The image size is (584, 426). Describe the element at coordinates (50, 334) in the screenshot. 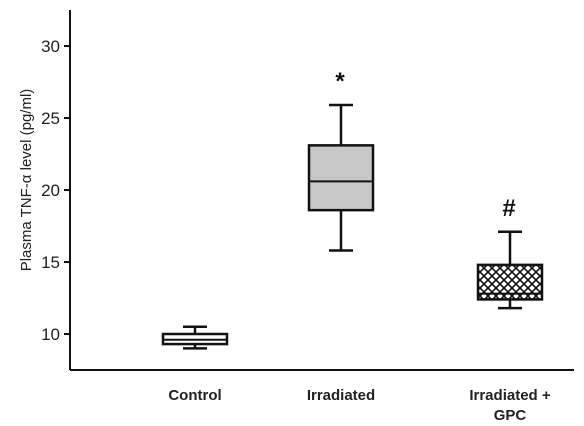

I see `y-tick-label: 10` at that location.